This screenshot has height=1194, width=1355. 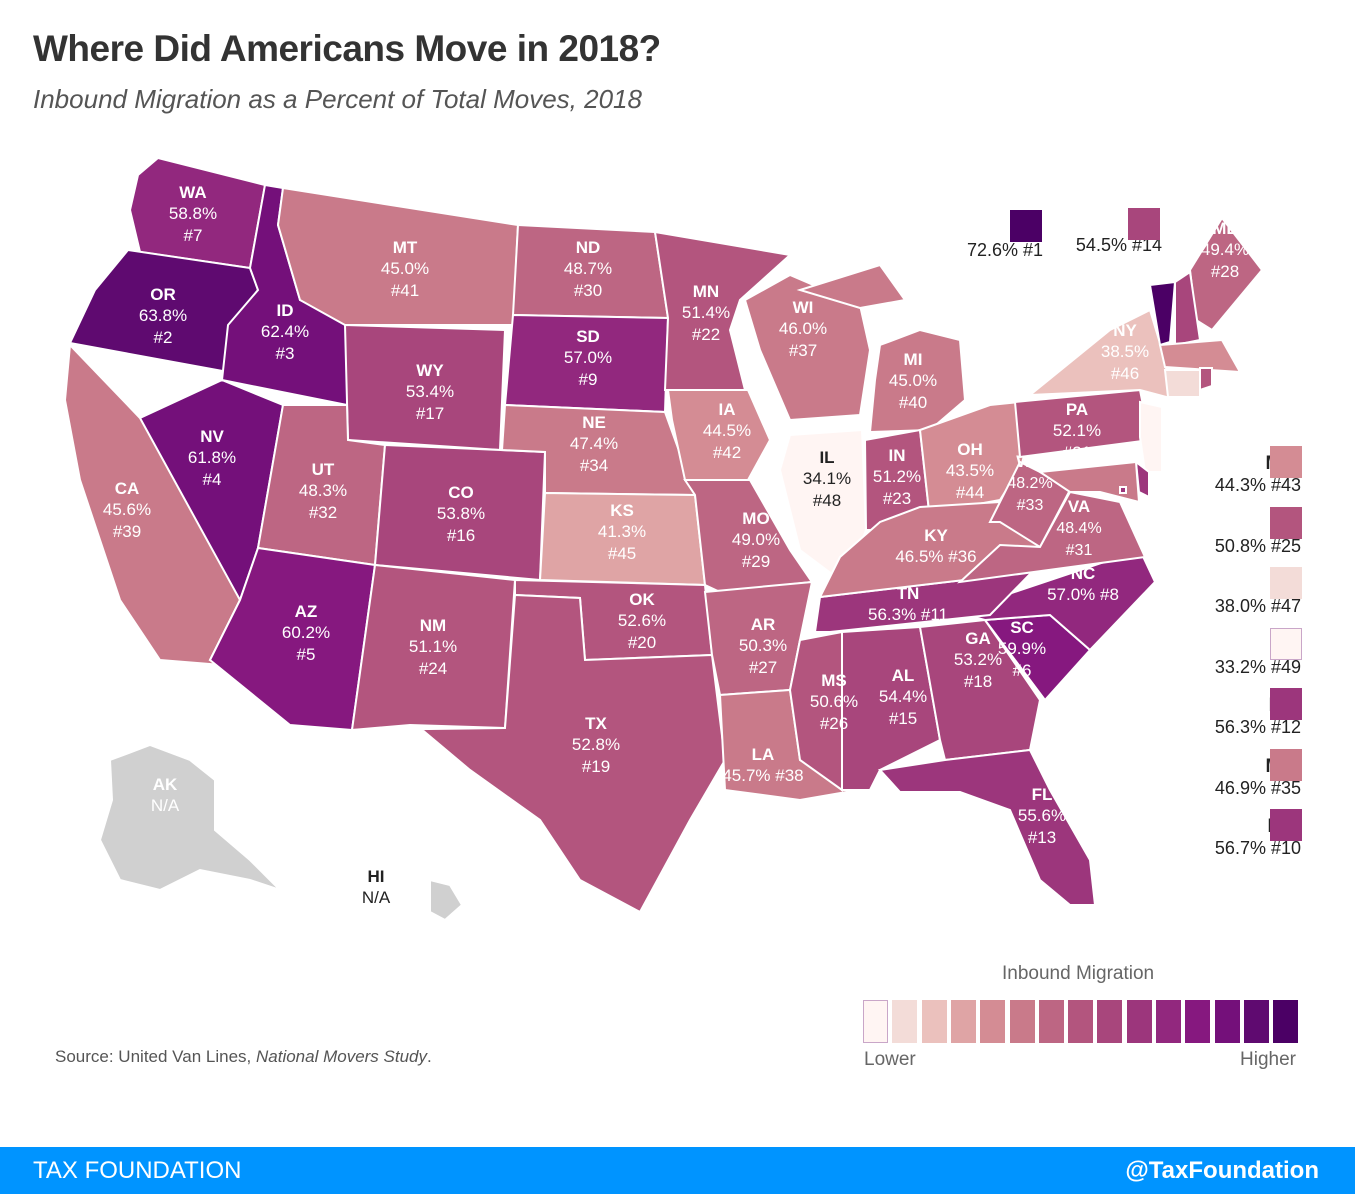 What do you see at coordinates (1079, 506) in the screenshot?
I see `state-label-va: VA` at bounding box center [1079, 506].